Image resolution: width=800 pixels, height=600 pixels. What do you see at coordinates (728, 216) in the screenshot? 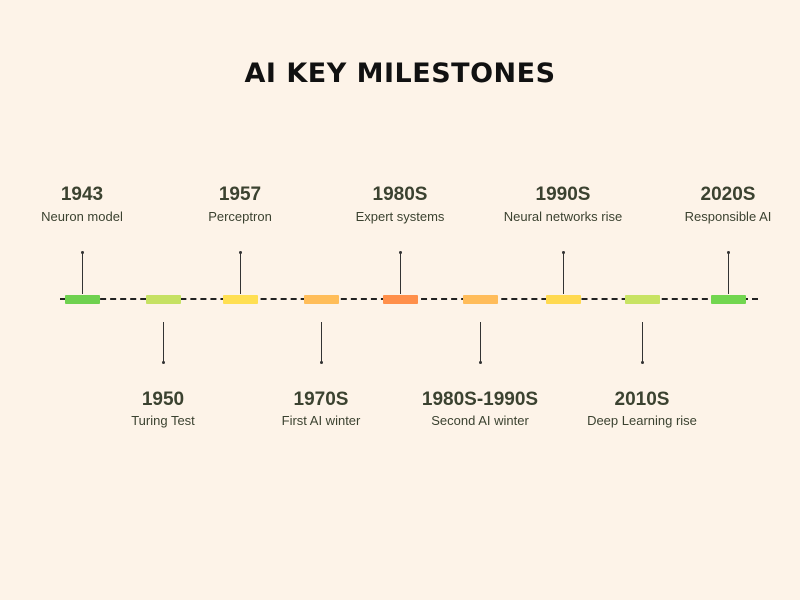
I see `milestone-label: Responsible AI` at bounding box center [728, 216].